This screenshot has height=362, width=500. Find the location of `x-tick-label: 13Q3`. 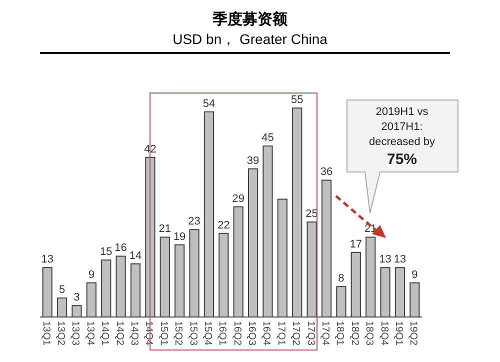

x-tick-label: 13Q3 is located at coordinates (75, 333).